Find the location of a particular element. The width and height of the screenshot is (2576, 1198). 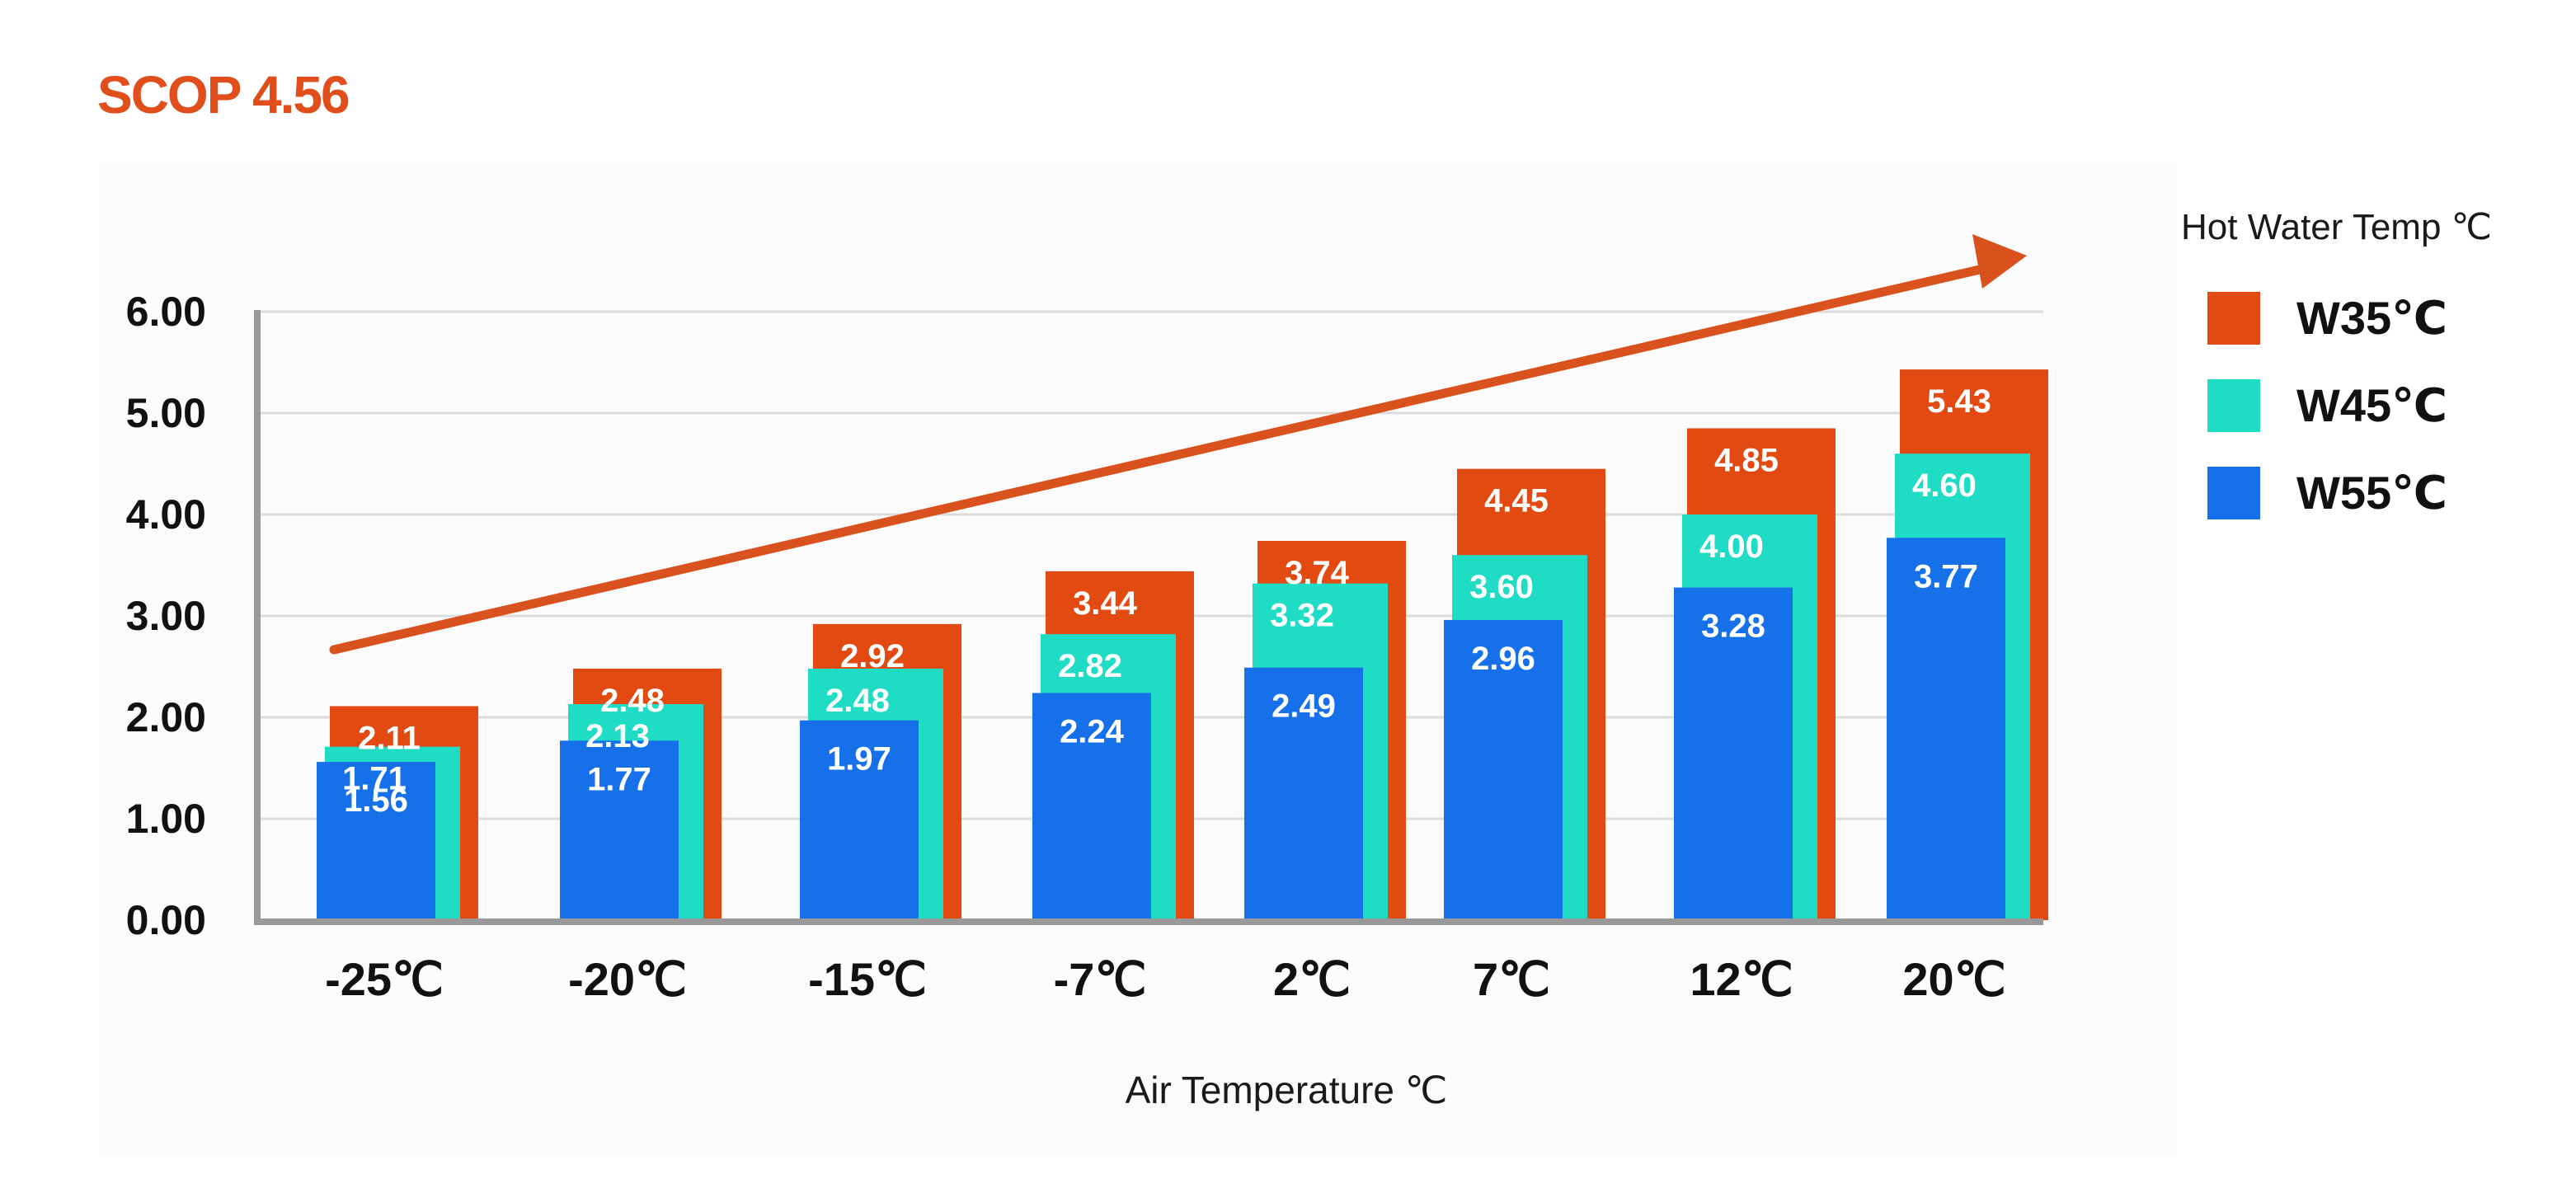

data-label: 4.60 is located at coordinates (1944, 485).